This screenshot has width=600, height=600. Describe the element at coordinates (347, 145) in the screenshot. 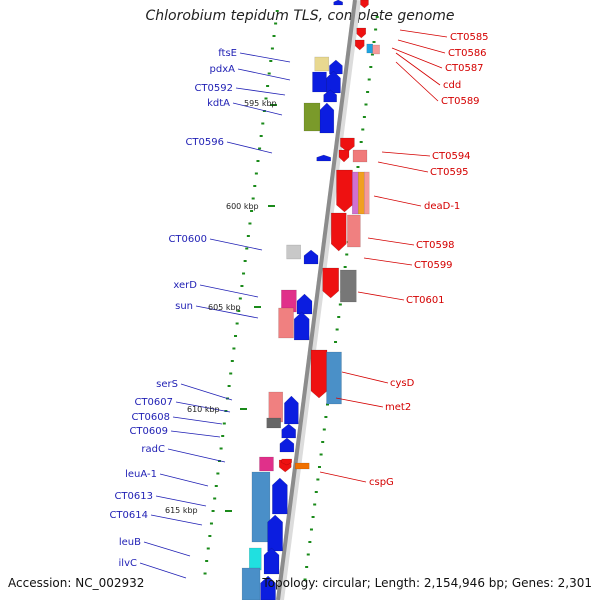

I see `gene-arrow-ct0594` at that location.